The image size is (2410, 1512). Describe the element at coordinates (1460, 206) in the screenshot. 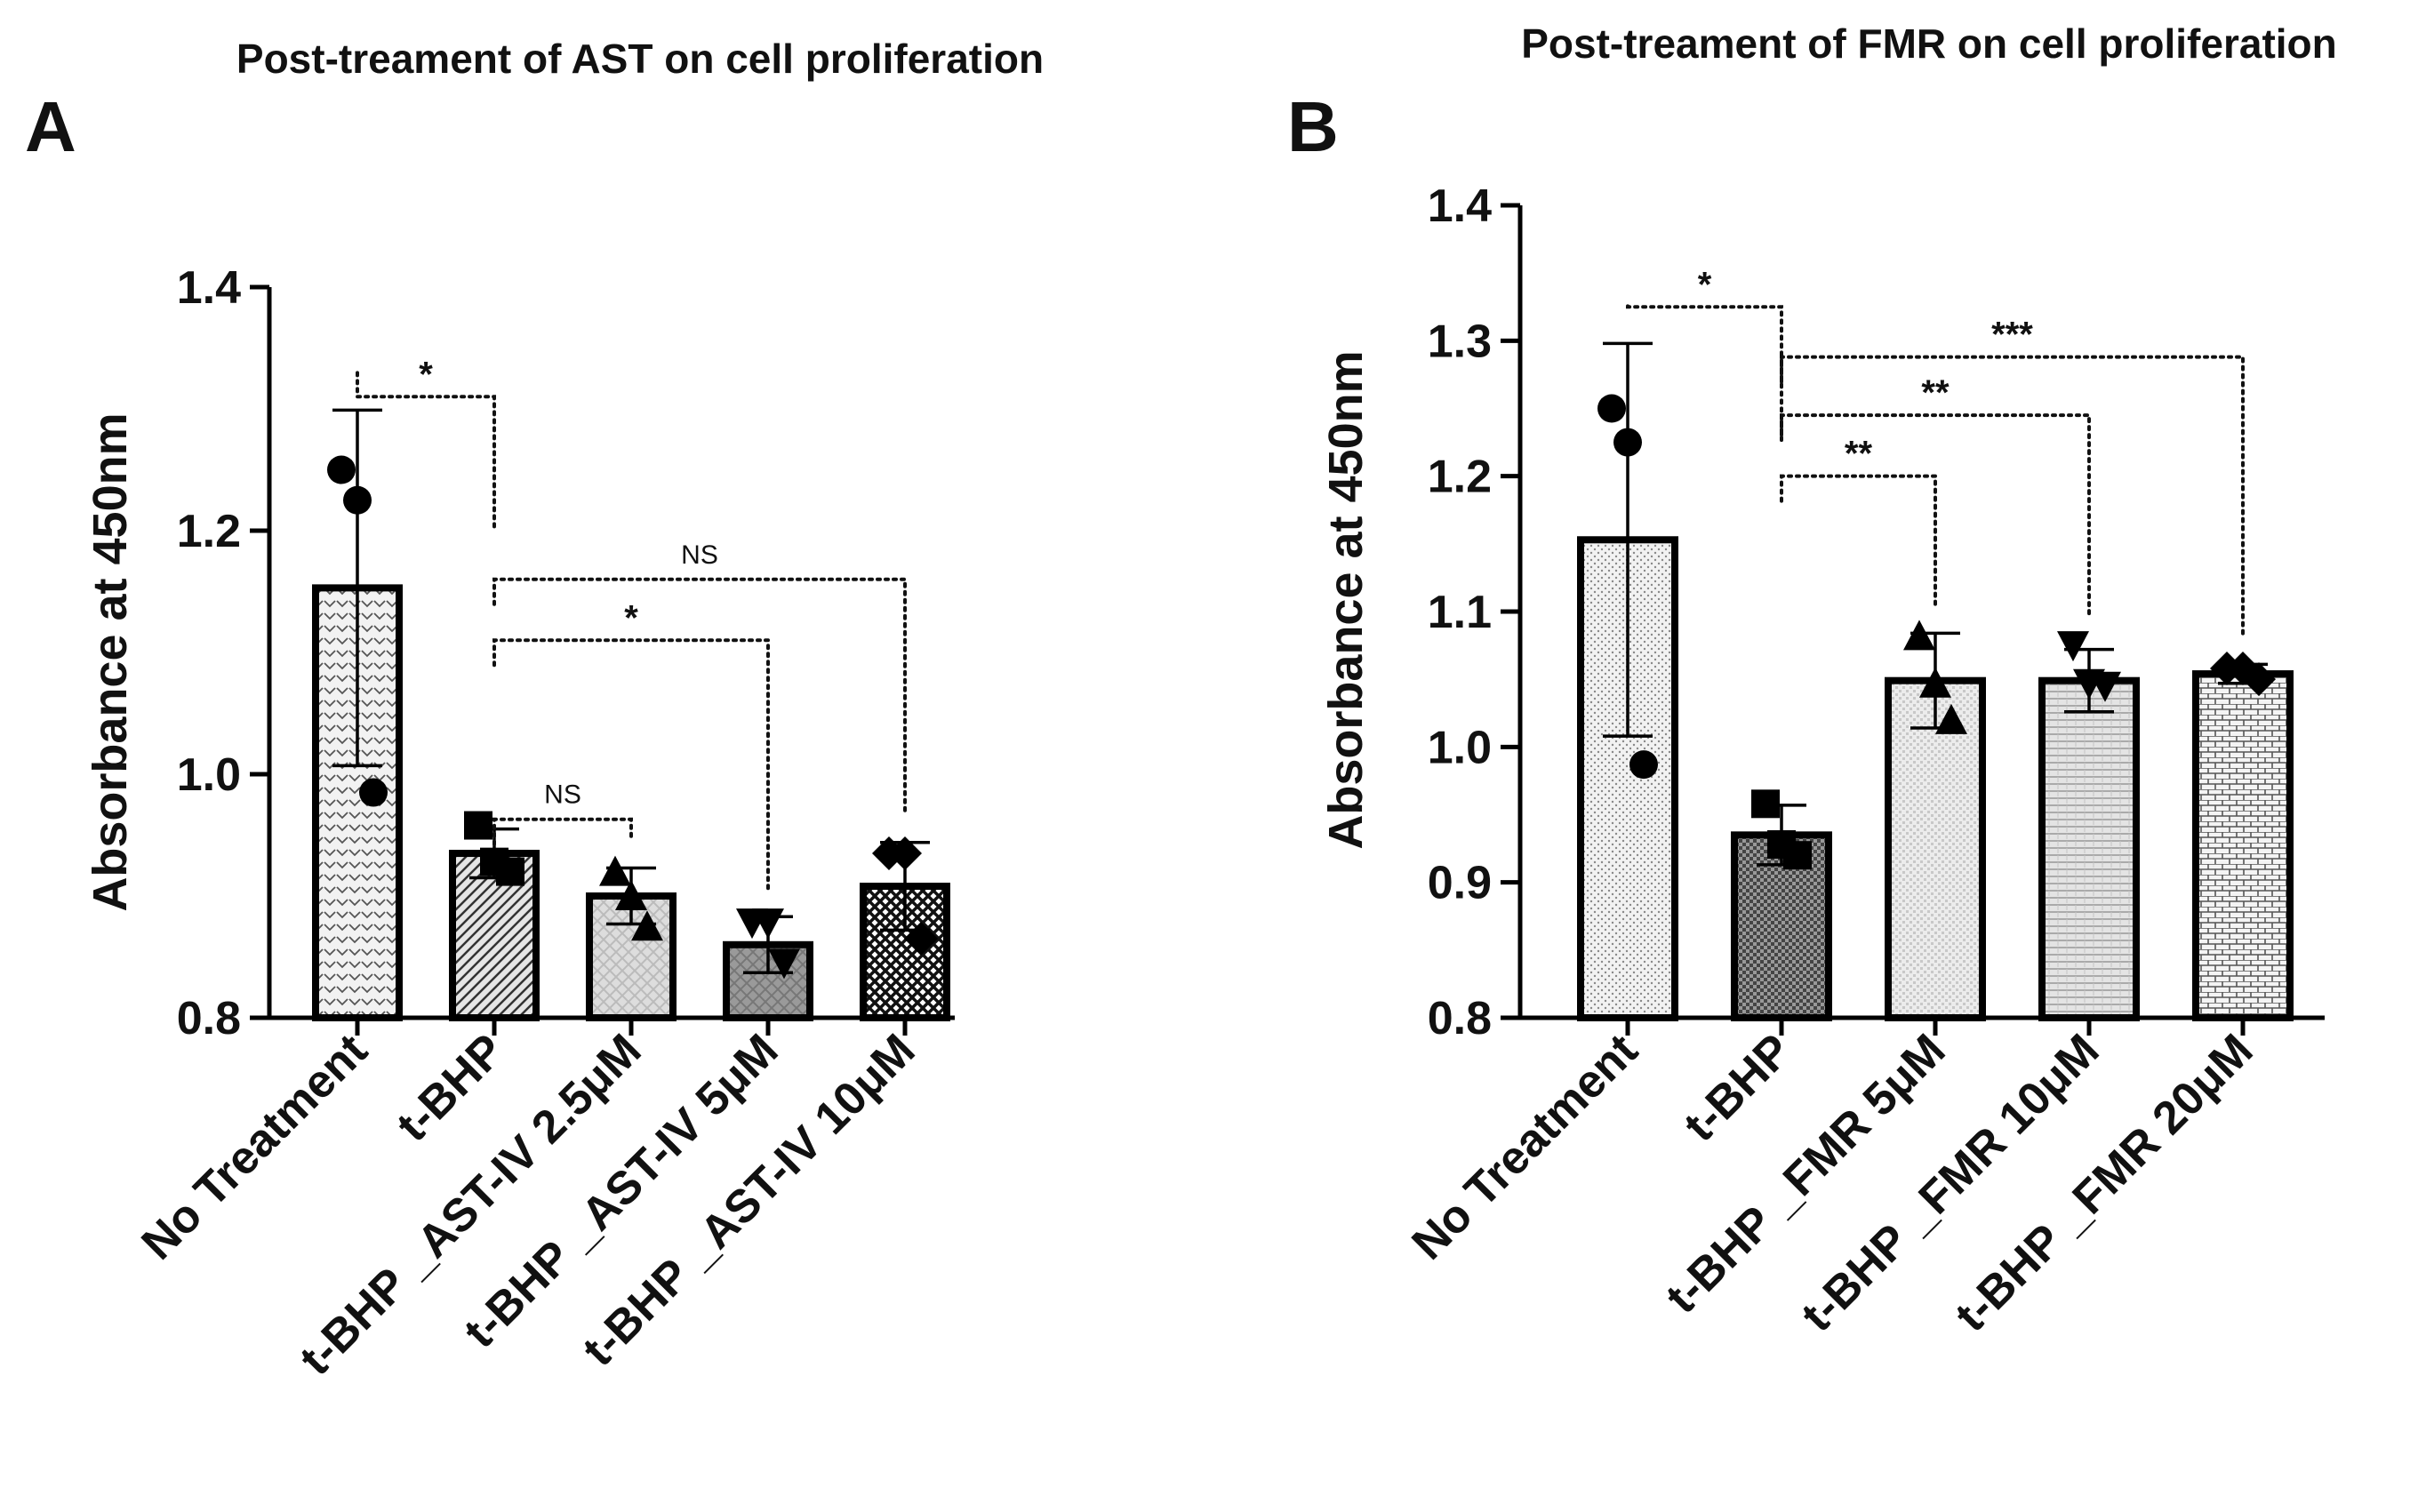

I see `y-tick-label-b-6: 1.4` at that location.